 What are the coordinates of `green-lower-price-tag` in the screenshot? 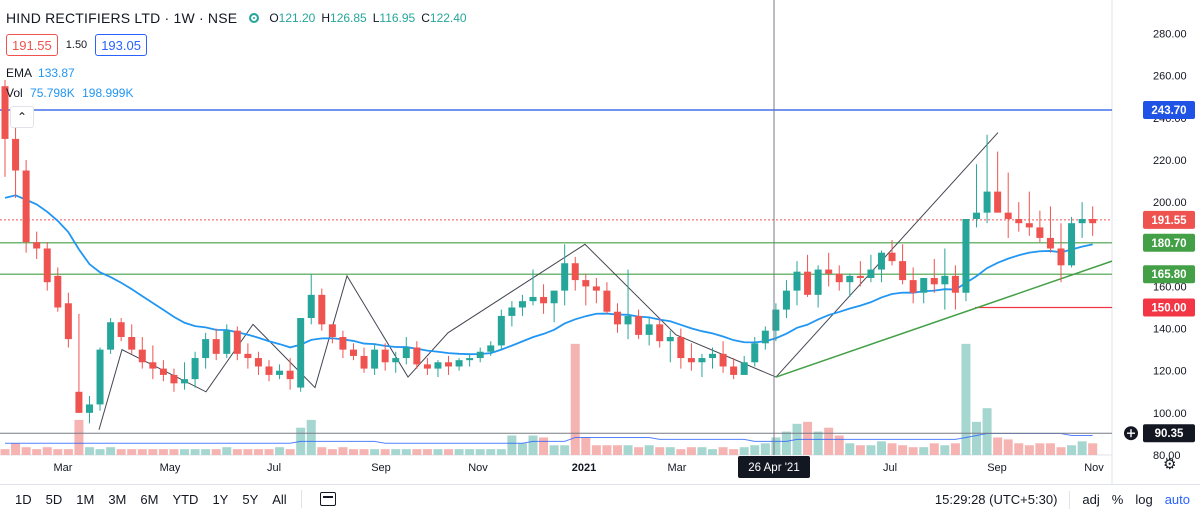 It's located at (1169, 274).